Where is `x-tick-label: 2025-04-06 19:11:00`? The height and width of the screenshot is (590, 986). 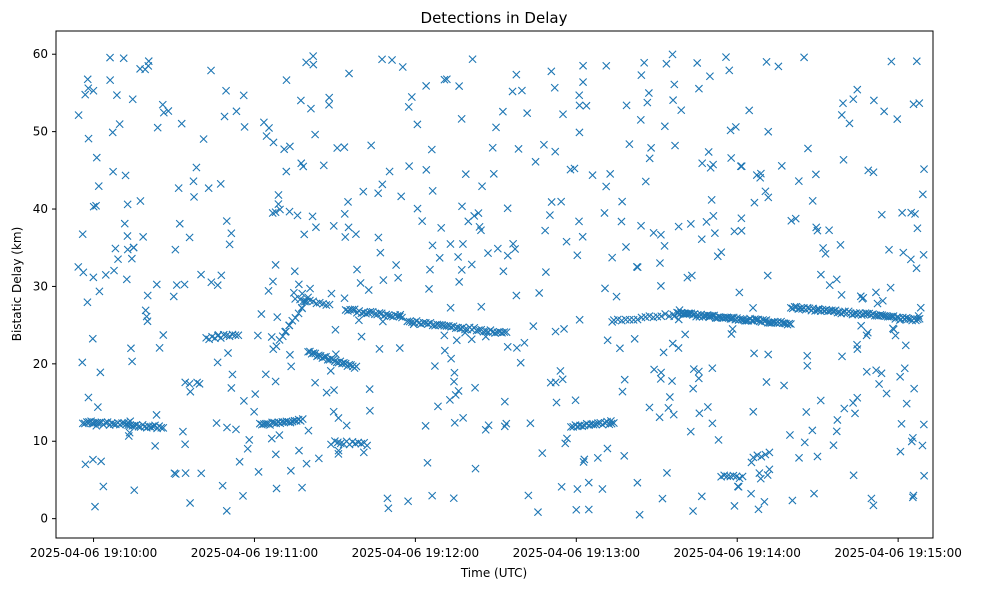 x-tick-label: 2025-04-06 19:11:00 is located at coordinates (254, 553).